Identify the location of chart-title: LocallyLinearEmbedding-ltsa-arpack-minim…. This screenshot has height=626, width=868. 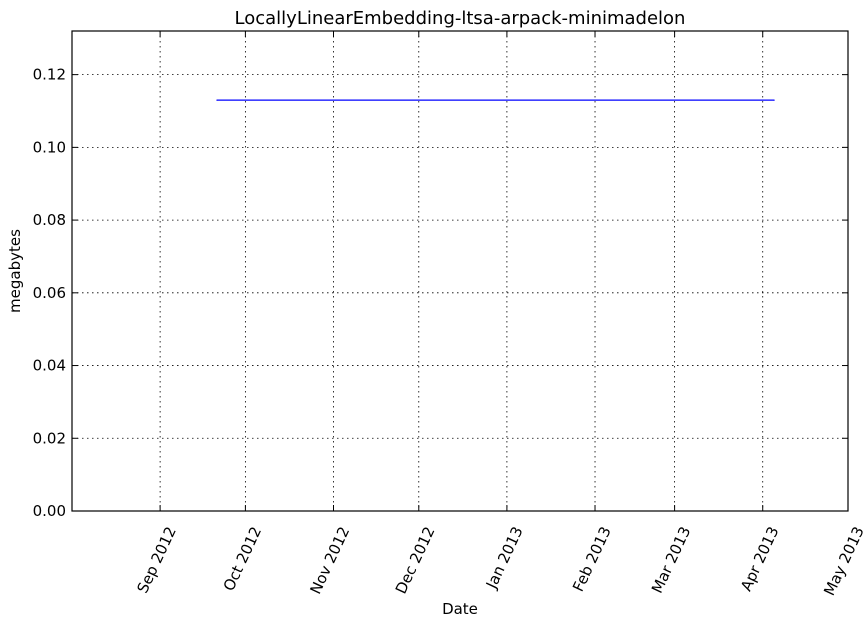
(460, 18).